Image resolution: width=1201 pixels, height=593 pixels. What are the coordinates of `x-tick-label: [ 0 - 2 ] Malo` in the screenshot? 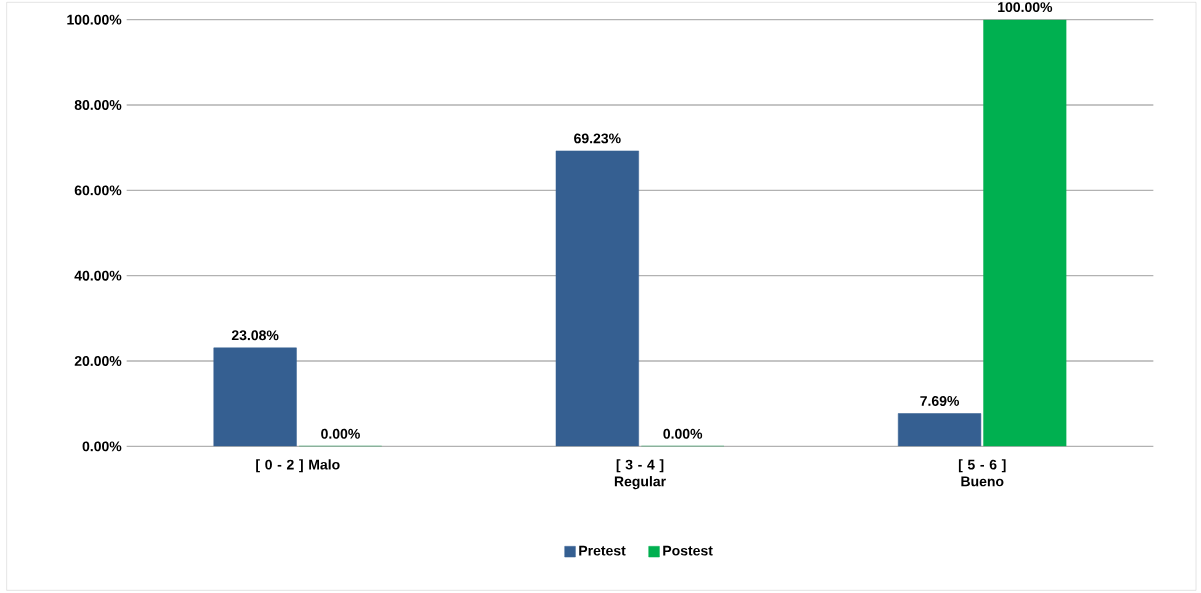 It's located at (298, 466).